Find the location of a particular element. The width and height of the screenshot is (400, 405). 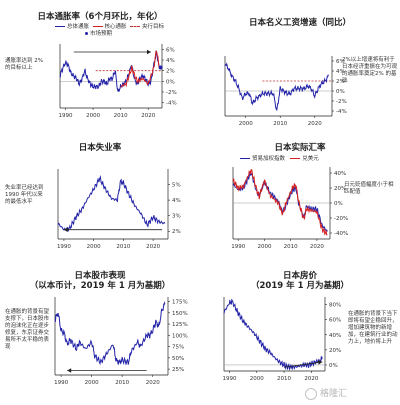

watermark-icon is located at coordinates (311, 393).